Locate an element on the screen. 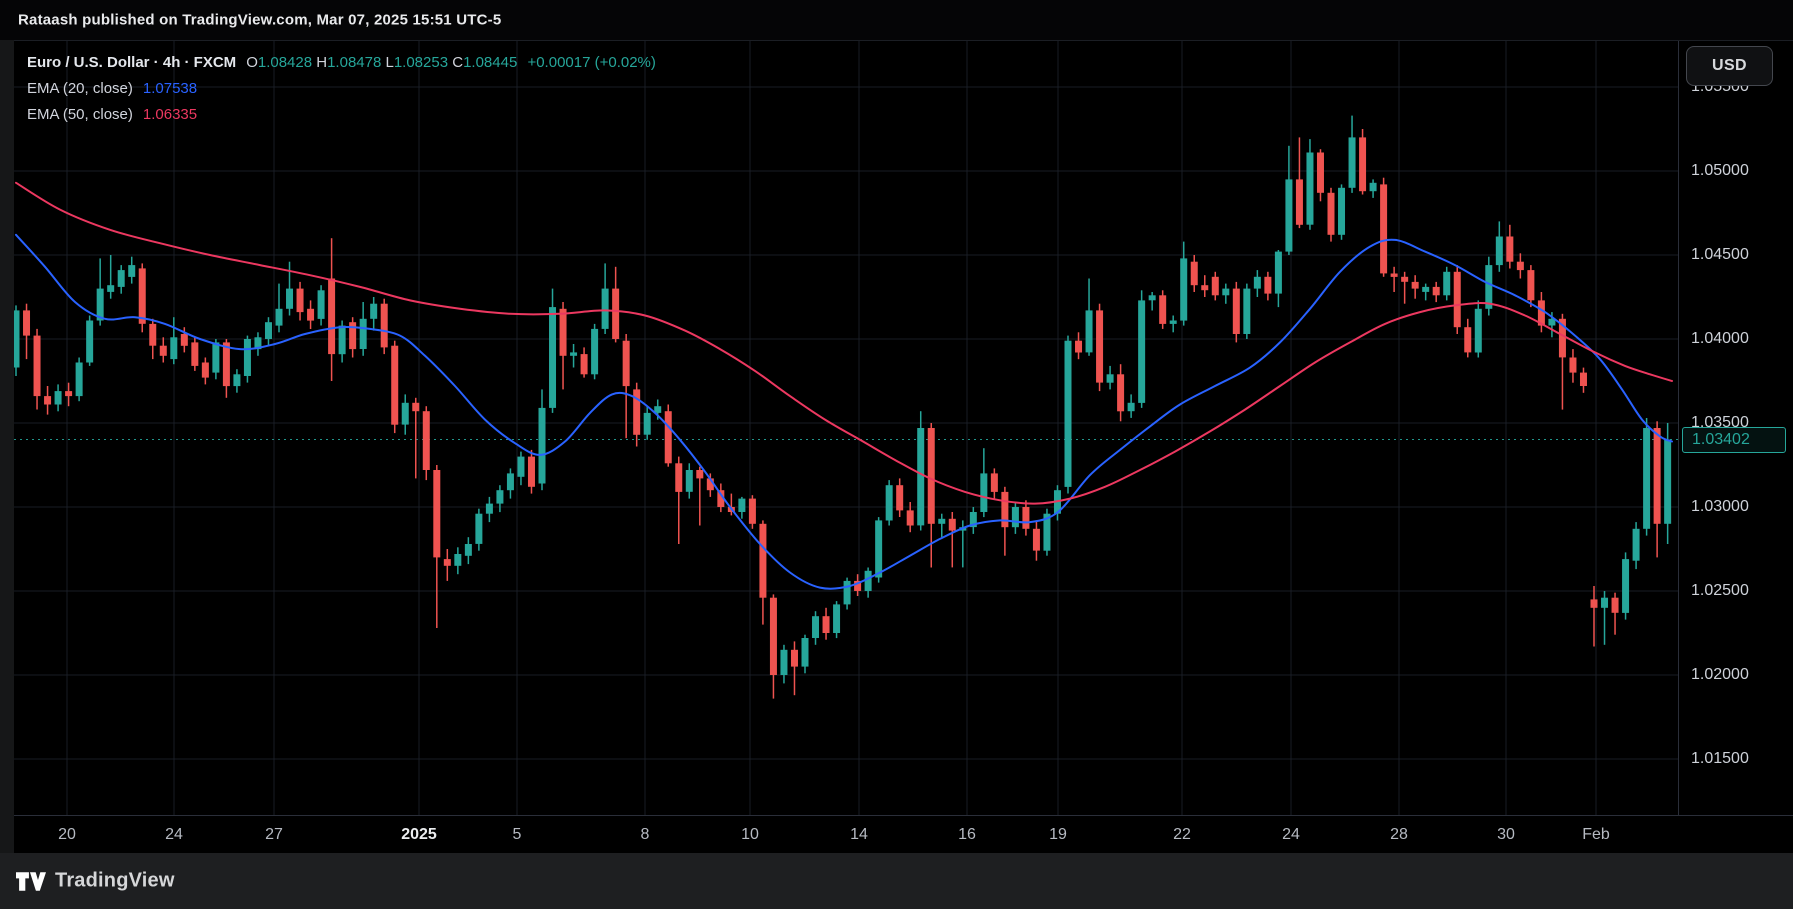 This screenshot has height=909, width=1793. tradingview-brand-link: TradingView is located at coordinates (95, 881).